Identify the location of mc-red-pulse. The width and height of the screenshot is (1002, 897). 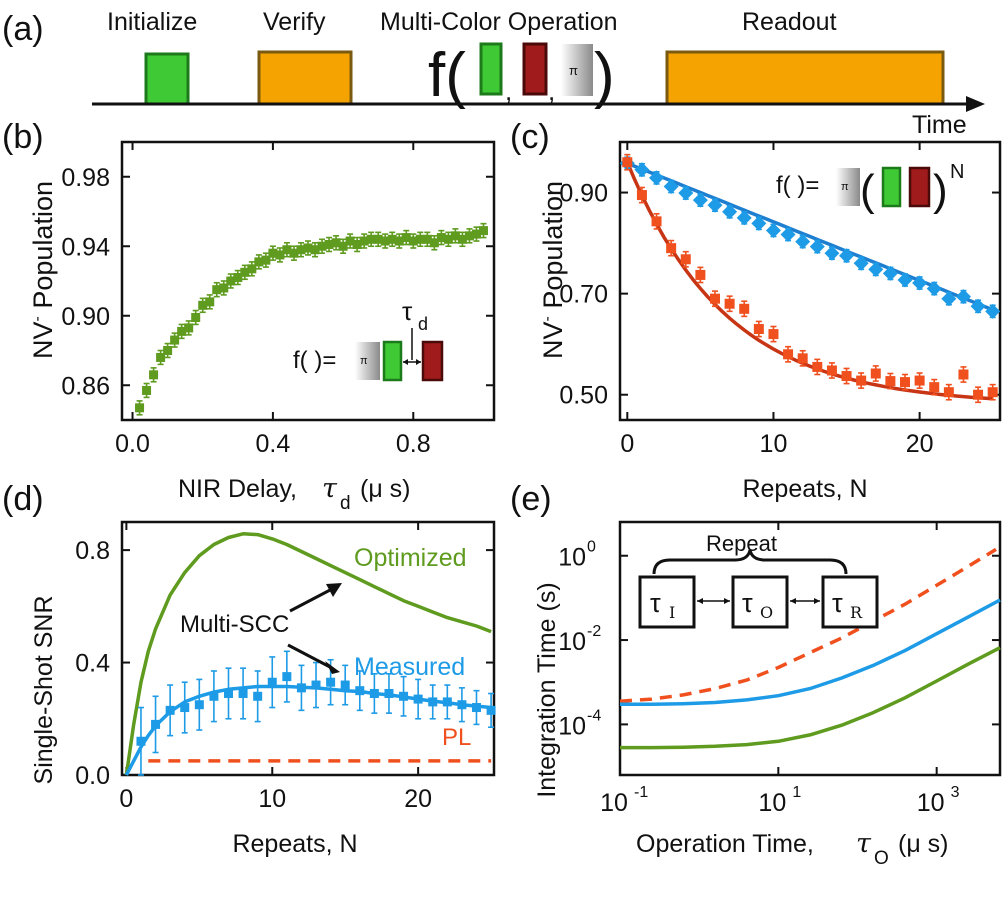
(535, 69).